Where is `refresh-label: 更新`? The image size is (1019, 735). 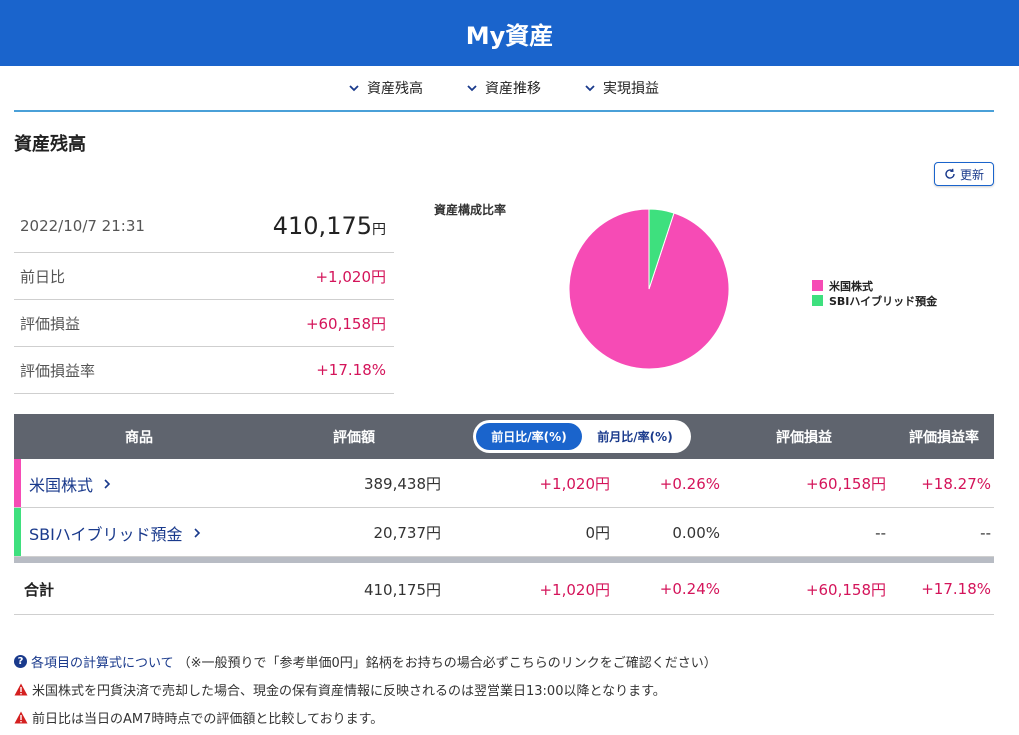 refresh-label: 更新 is located at coordinates (971, 174).